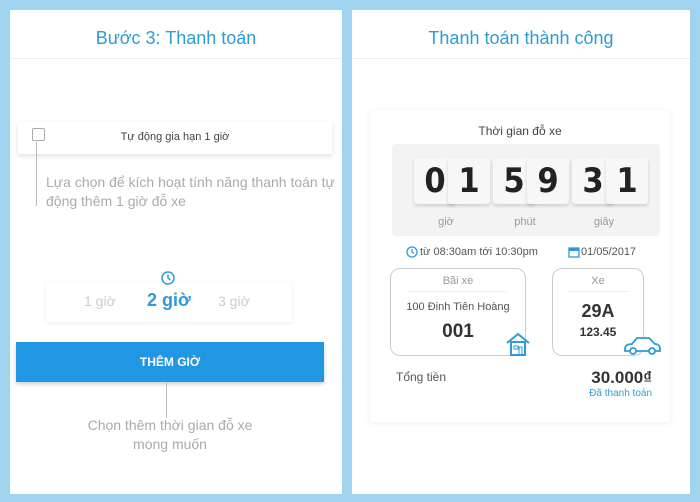  What do you see at coordinates (627, 181) in the screenshot?
I see `second-digit: 1` at bounding box center [627, 181].